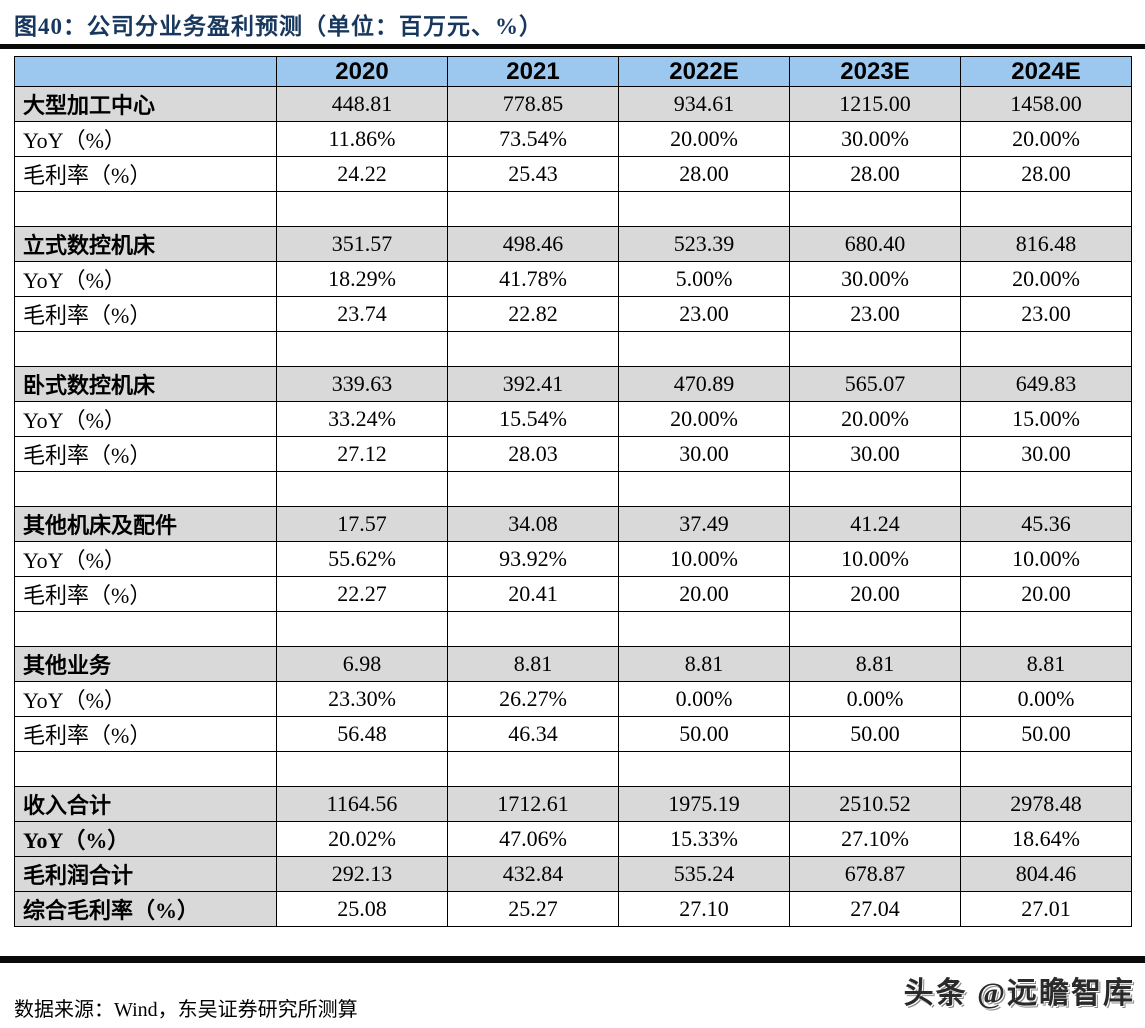  I want to click on value-cell: 339.63, so click(362, 384).